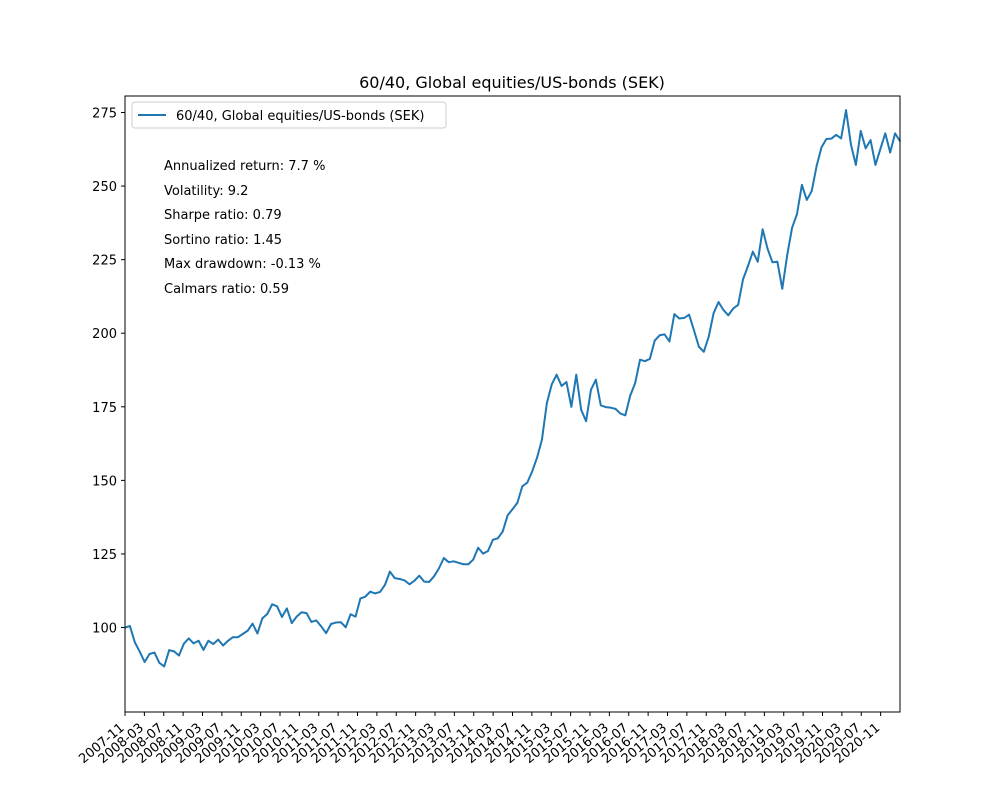 Image resolution: width=1000 pixels, height=800 pixels. Describe the element at coordinates (300, 116) in the screenshot. I see `legend-label: 60/40, Global equities/US-bonds (SEK)` at that location.